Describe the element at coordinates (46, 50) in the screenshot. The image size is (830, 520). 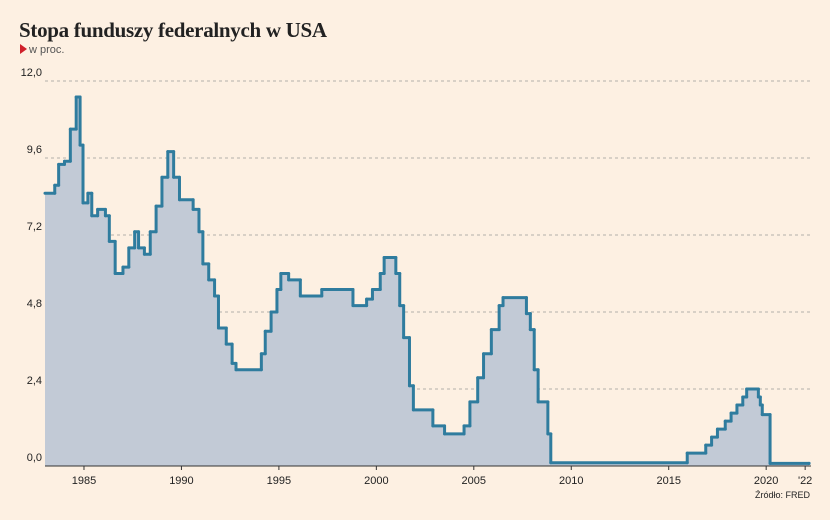
I see `chart-subtitle: w proc.` at that location.